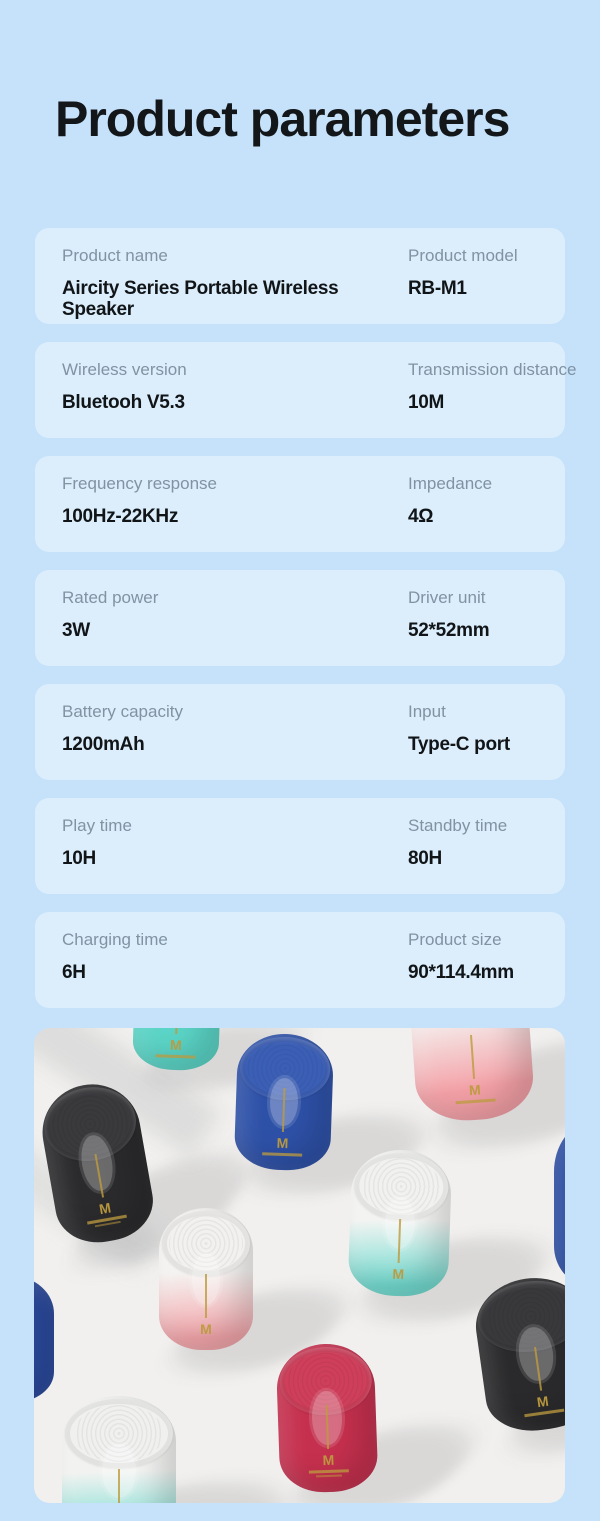  What do you see at coordinates (421, 516) in the screenshot?
I see `spec-value: 4Ω` at bounding box center [421, 516].